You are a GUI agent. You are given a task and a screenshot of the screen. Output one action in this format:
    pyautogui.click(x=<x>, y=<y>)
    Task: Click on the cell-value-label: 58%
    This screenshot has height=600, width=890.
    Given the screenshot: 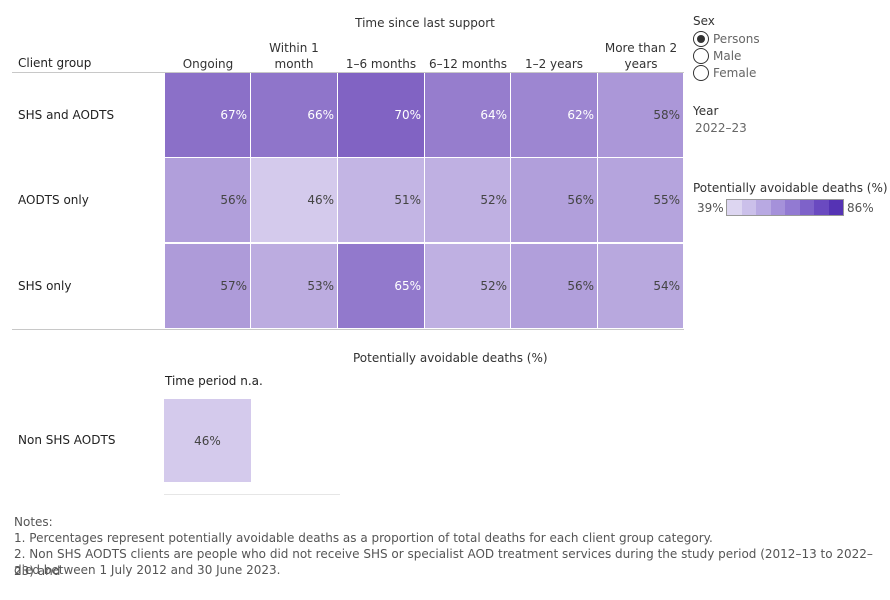 What is the action you would take?
    pyautogui.click(x=666, y=115)
    